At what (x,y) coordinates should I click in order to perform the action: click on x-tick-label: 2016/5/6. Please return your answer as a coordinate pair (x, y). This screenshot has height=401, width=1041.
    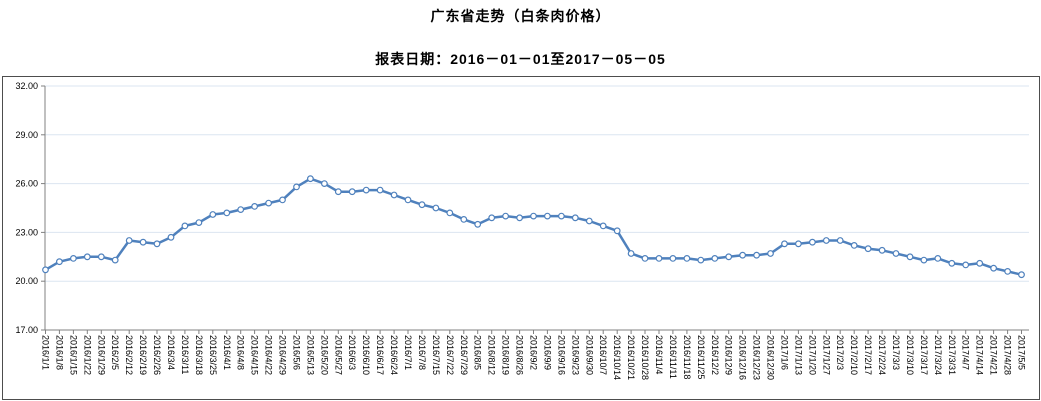
    Looking at the image, I should click on (297, 352).